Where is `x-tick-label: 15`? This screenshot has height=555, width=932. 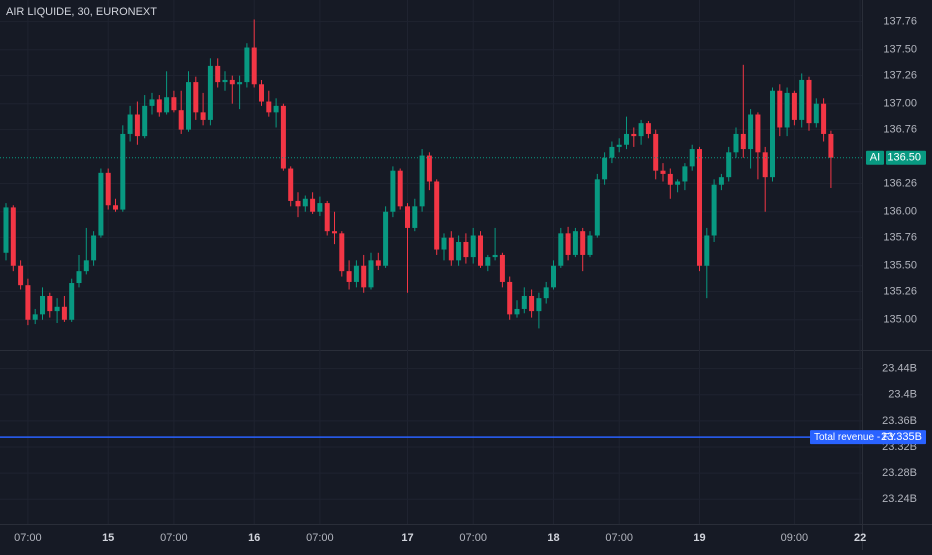
x-tick-label: 15 is located at coordinates (108, 538).